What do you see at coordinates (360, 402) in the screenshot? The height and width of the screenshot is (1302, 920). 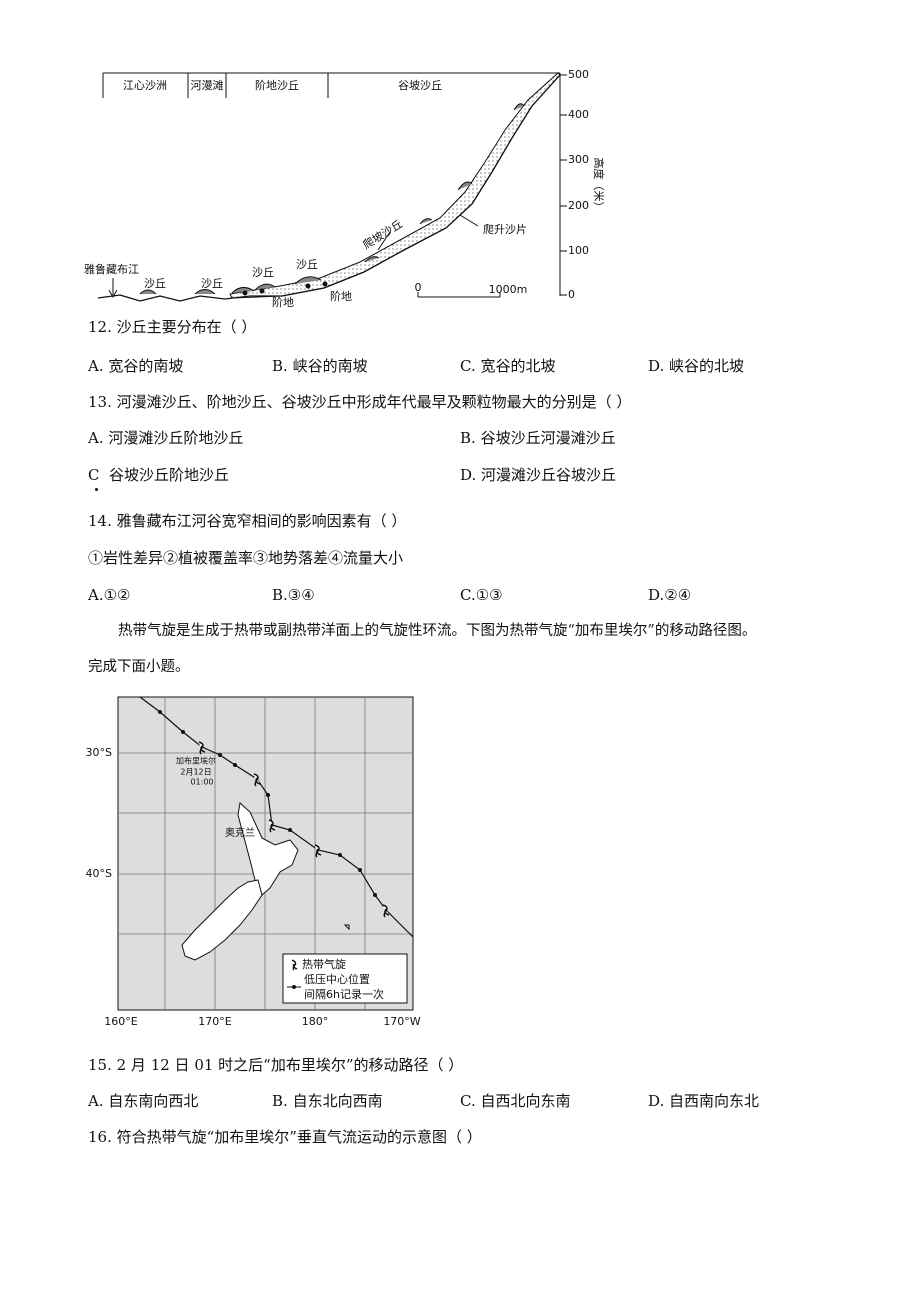 I see `question-stem: 13. 河漫滩沙丘、阶地沙丘、谷坡沙丘中形成年代最早及颗粒物最大的分别是（ ）` at bounding box center [360, 402].